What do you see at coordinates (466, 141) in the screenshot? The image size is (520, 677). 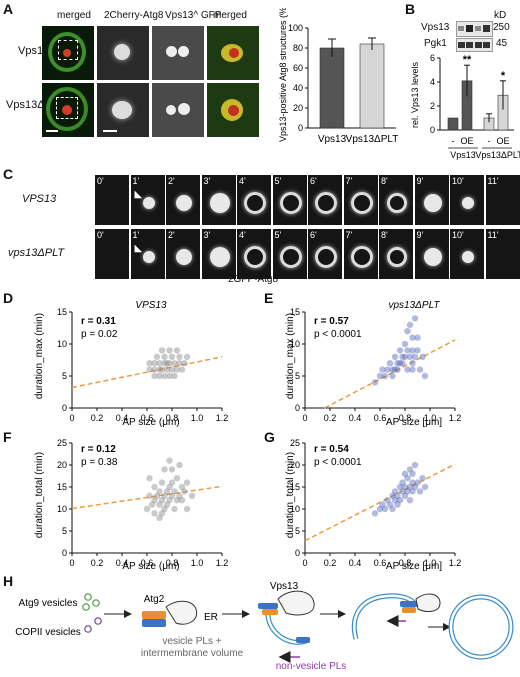 I see `chart-b-category-label: OE` at bounding box center [466, 141].